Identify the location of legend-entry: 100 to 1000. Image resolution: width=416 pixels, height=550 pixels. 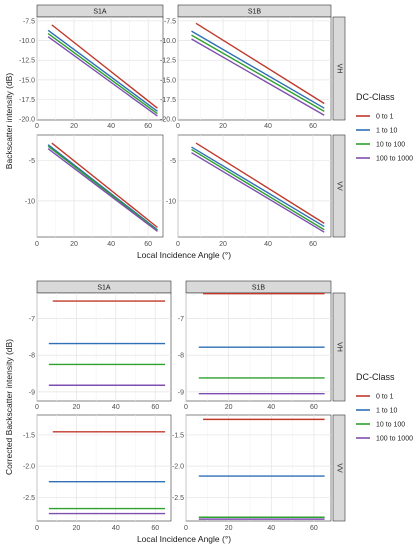
(394, 439).